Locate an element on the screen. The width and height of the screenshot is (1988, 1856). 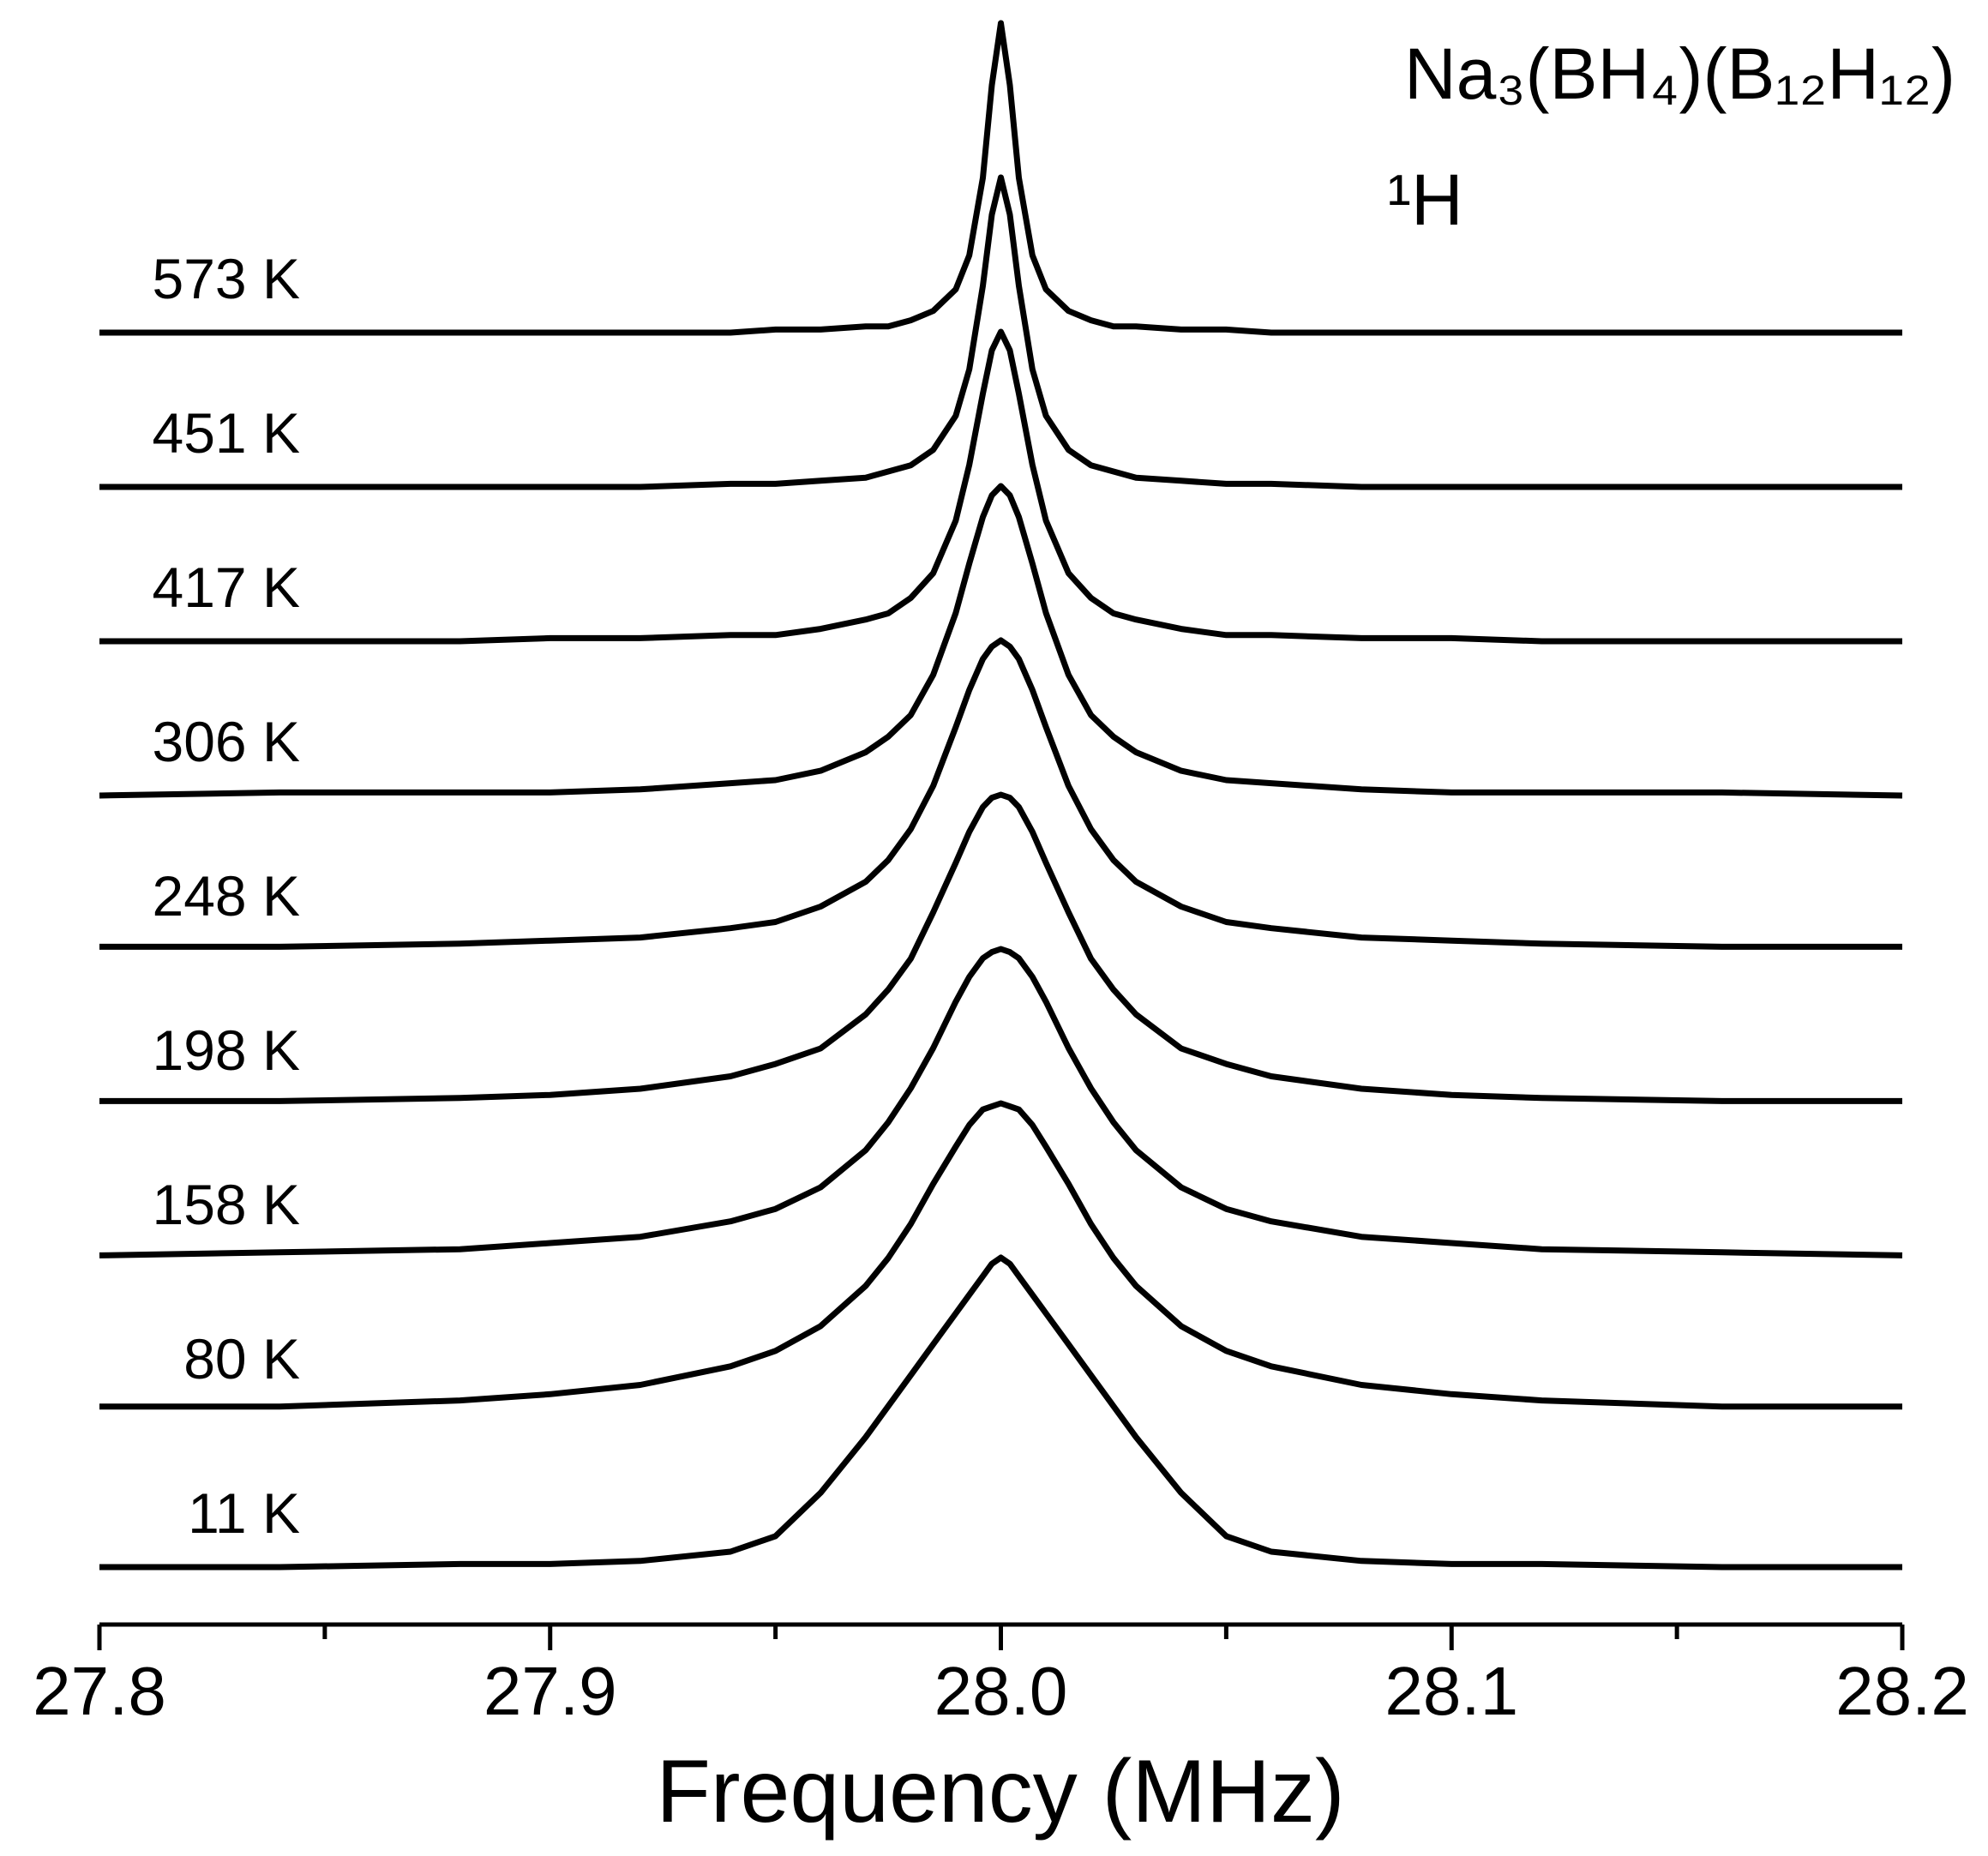
compound-label: Na₃(BH₄)(B₁₂H₁₂) is located at coordinates (1679, 73).